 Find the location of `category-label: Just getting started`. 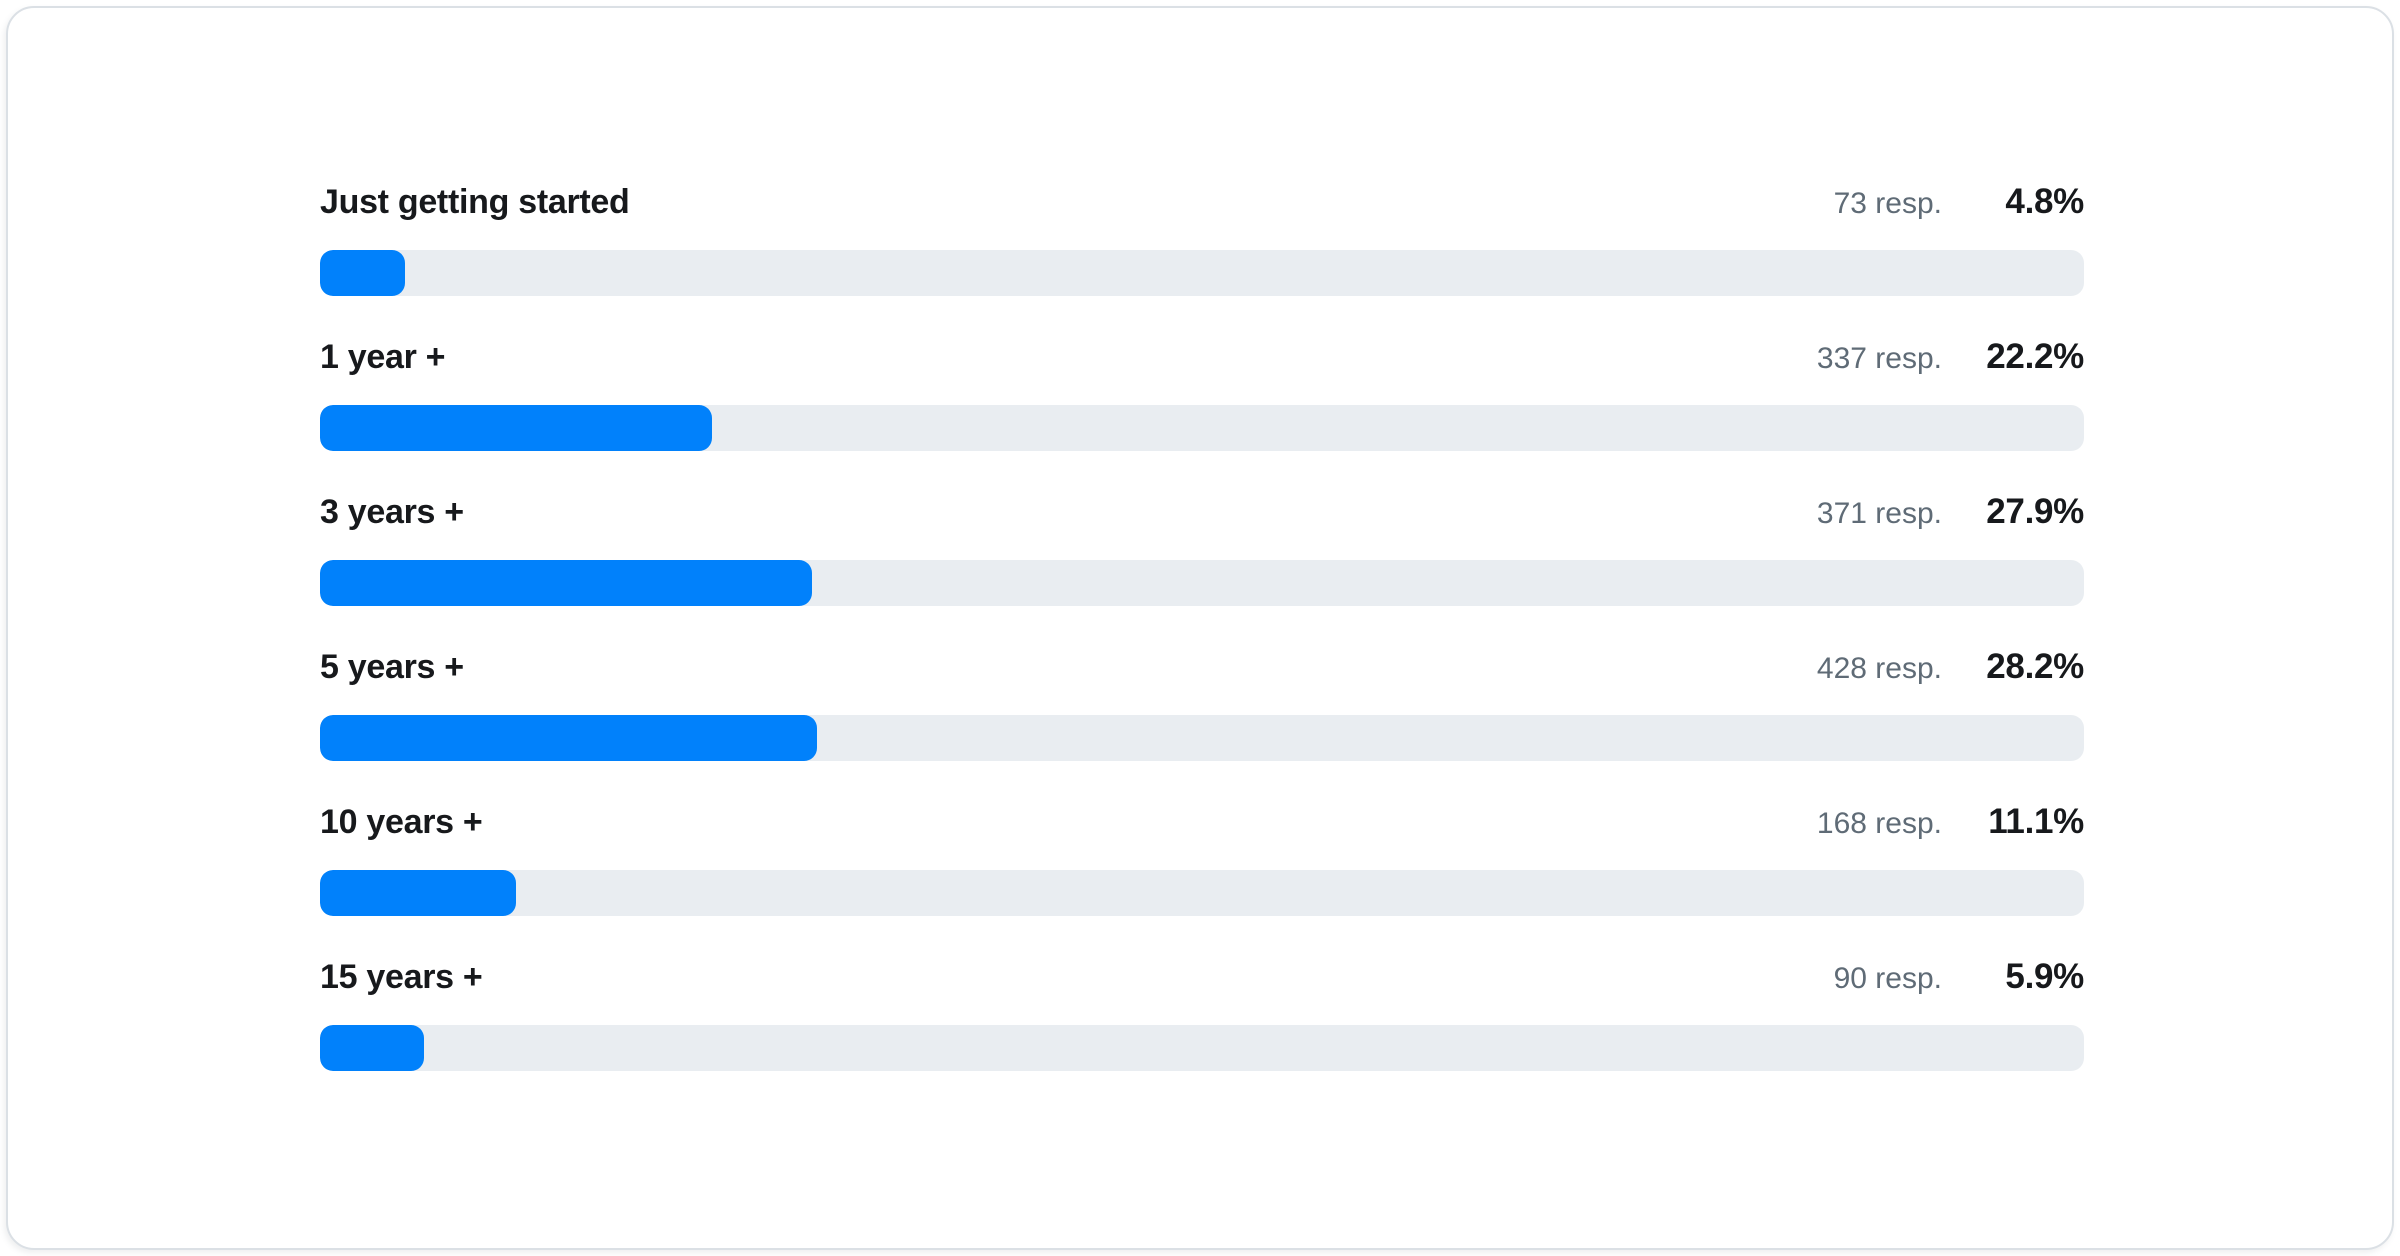

category-label: Just getting started is located at coordinates (475, 202).